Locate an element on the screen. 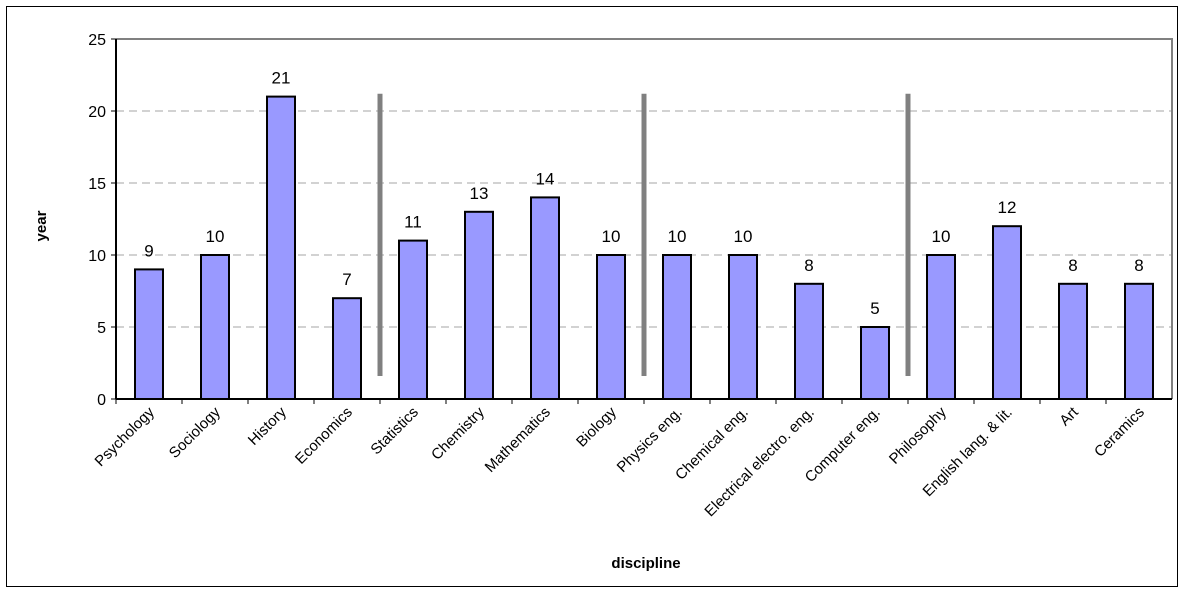 The width and height of the screenshot is (1186, 593). data-label-13: 12 is located at coordinates (1007, 207).